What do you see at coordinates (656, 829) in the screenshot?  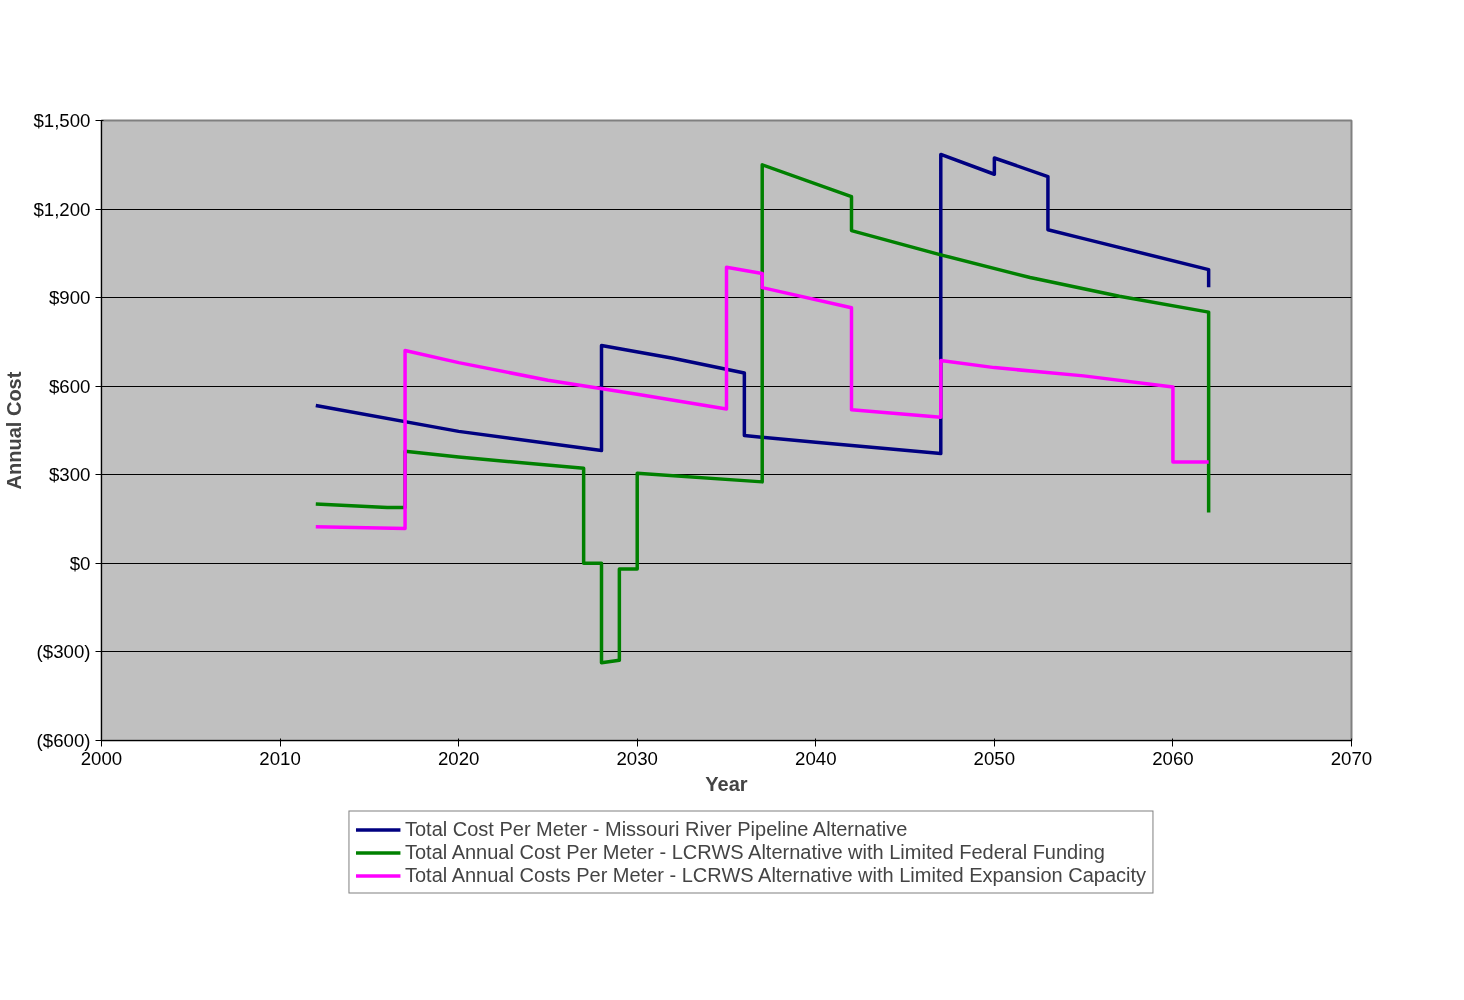 I see `legend-label: Total Cost Per Meter - Missouri River Pipeline Alternative` at bounding box center [656, 829].